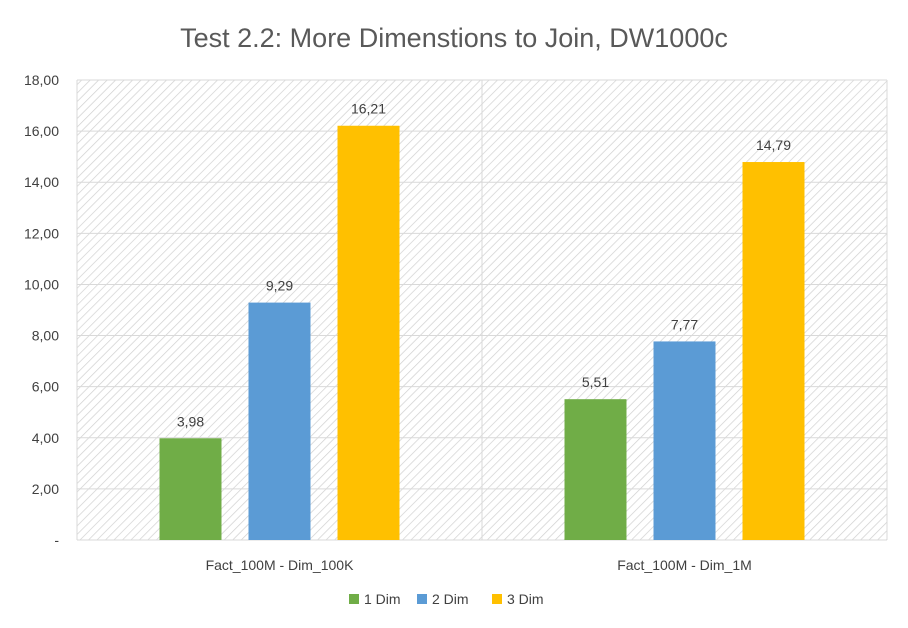 This screenshot has width=908, height=628. I want to click on data-label: 3,98, so click(190, 421).